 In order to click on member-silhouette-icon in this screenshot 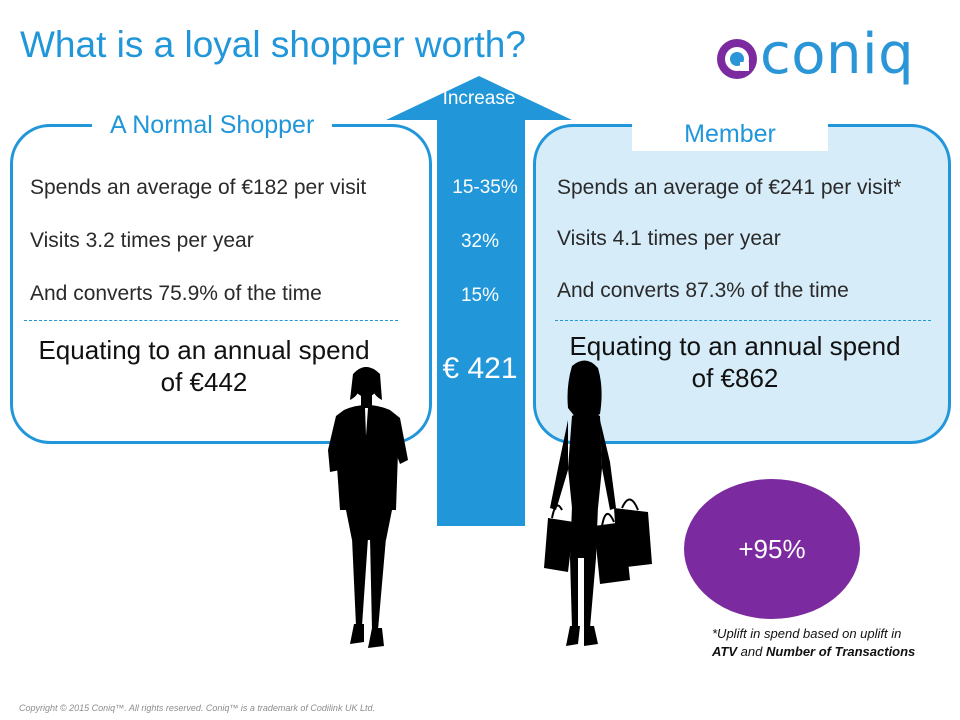, I will do `click(598, 503)`.